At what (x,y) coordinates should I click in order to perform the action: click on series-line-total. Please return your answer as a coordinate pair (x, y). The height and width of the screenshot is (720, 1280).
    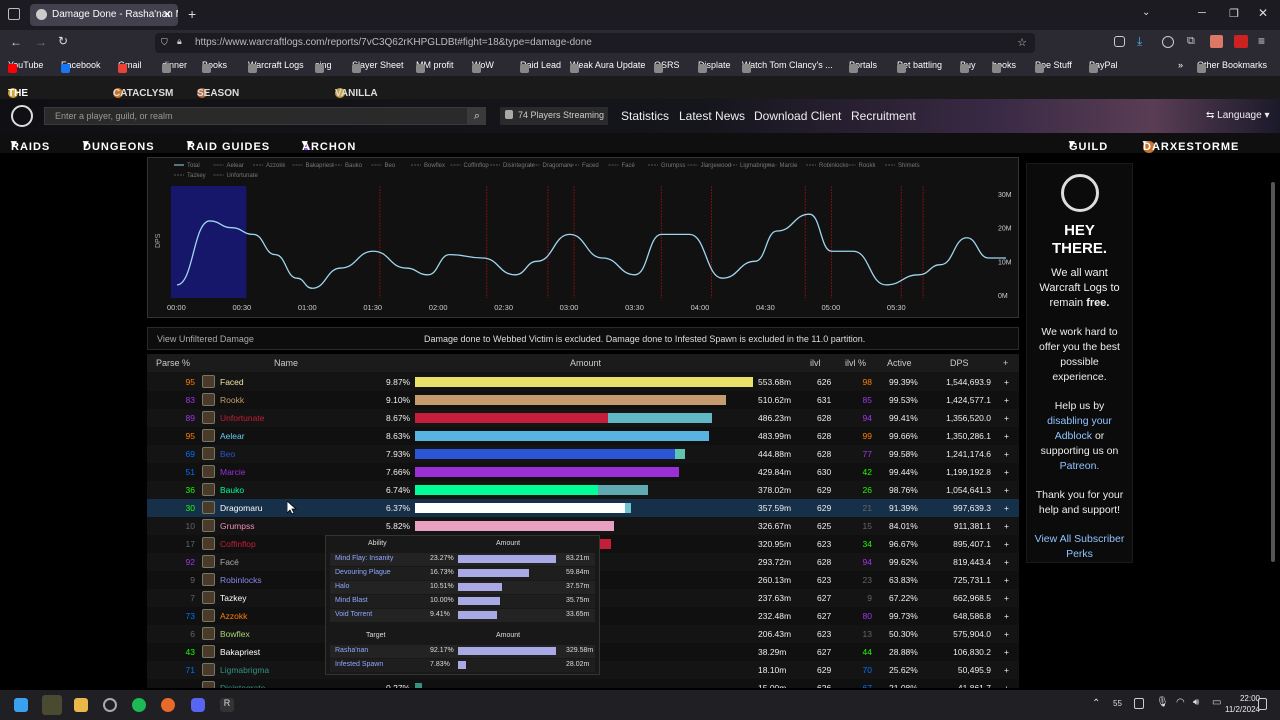
    Looking at the image, I should click on (591, 251).